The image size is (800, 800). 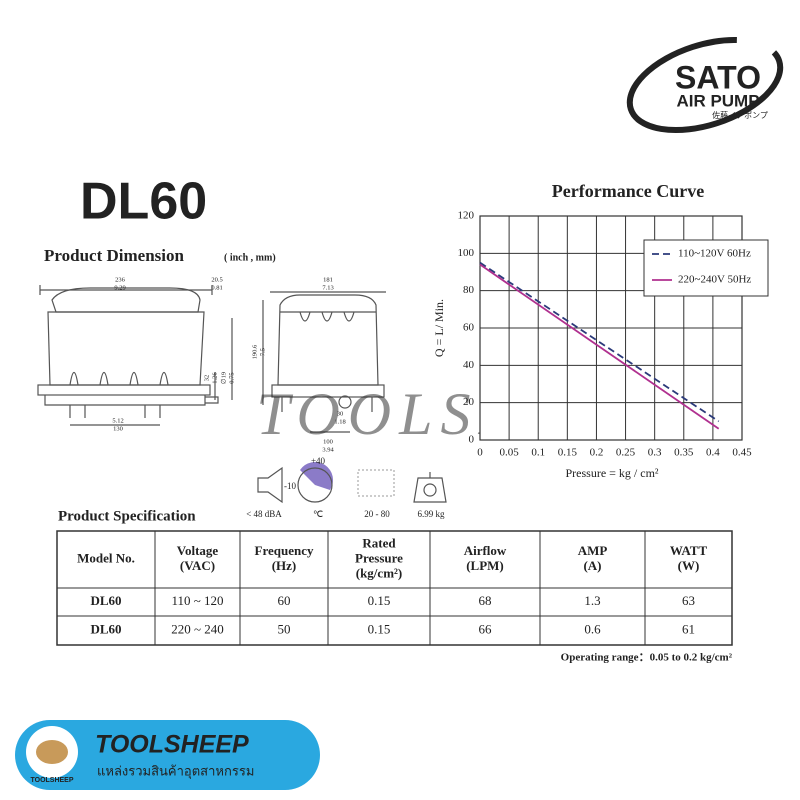 I want to click on side-body, so click(x=328, y=340).